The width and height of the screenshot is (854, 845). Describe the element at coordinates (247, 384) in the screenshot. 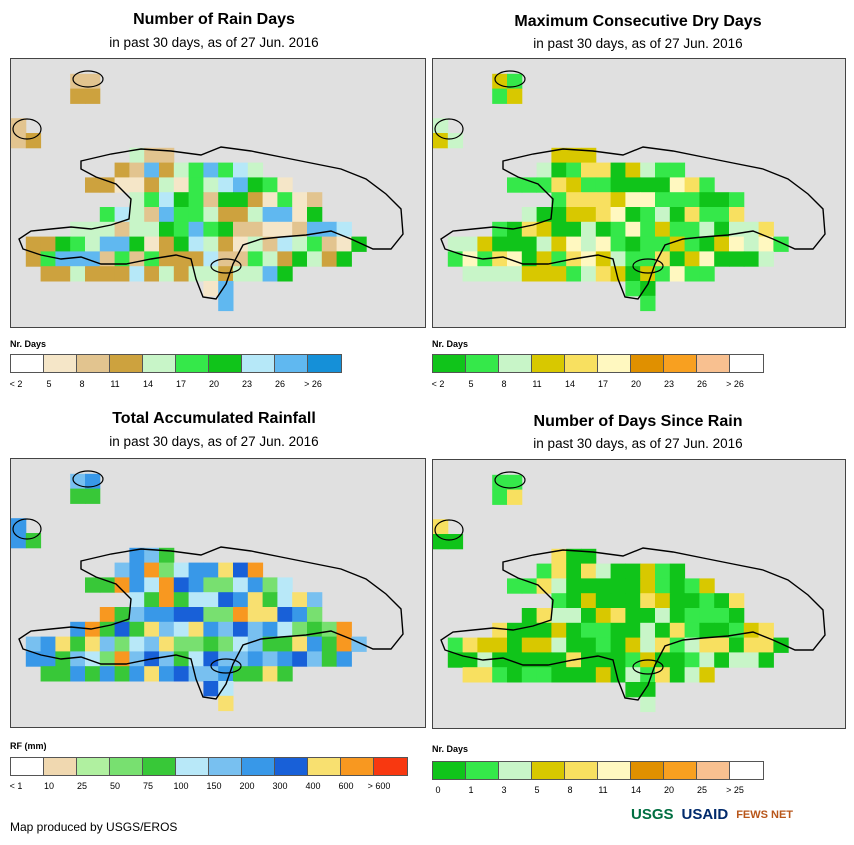

I see `legend-tick: 23` at that location.